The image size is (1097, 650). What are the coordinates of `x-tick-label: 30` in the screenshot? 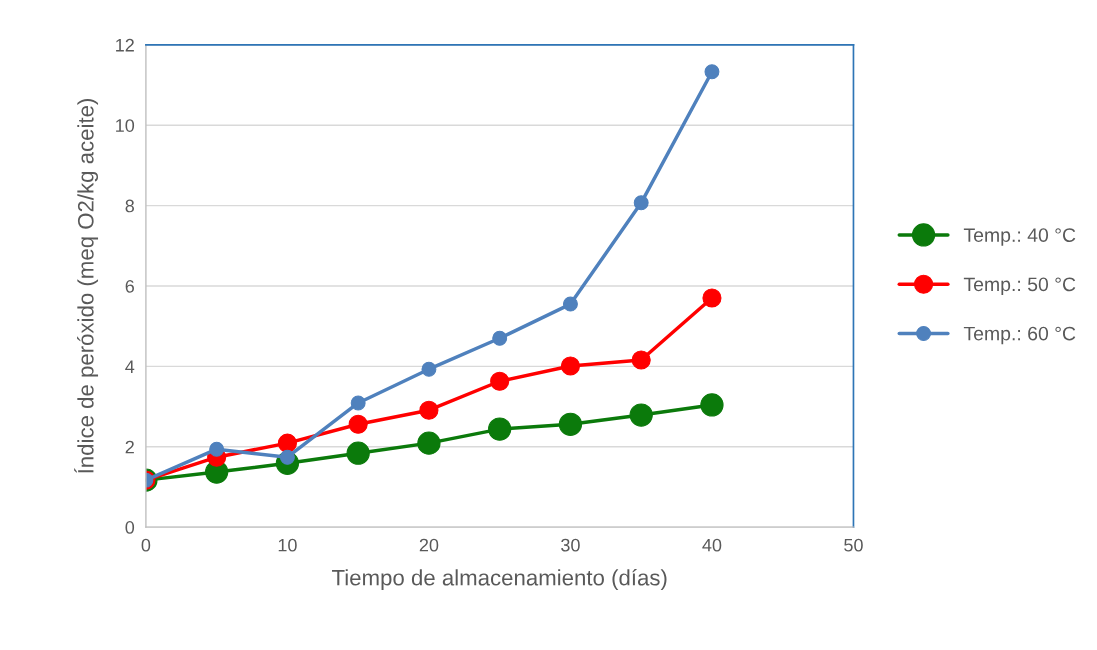 It's located at (570, 545).